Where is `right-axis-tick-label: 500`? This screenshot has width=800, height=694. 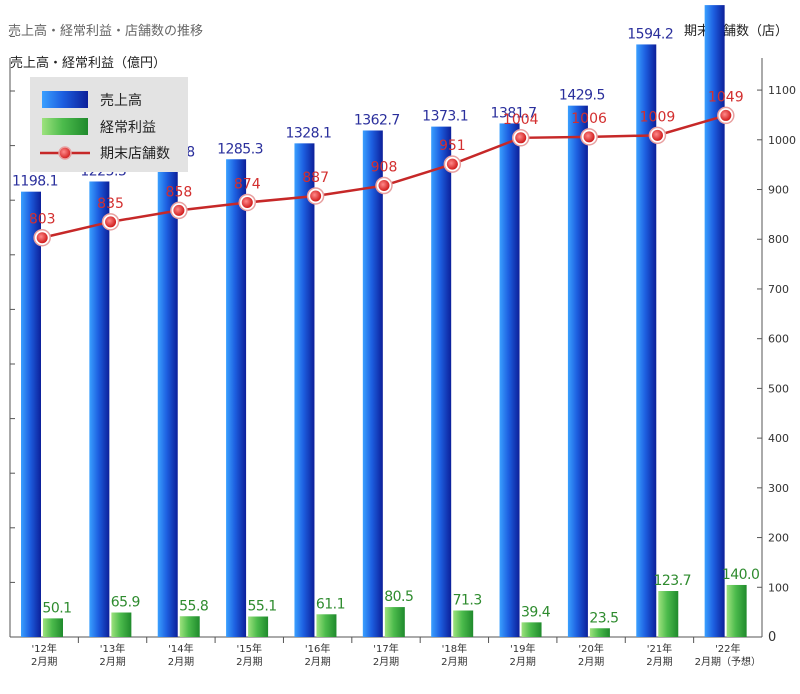 right-axis-tick-label: 500 is located at coordinates (778, 388).